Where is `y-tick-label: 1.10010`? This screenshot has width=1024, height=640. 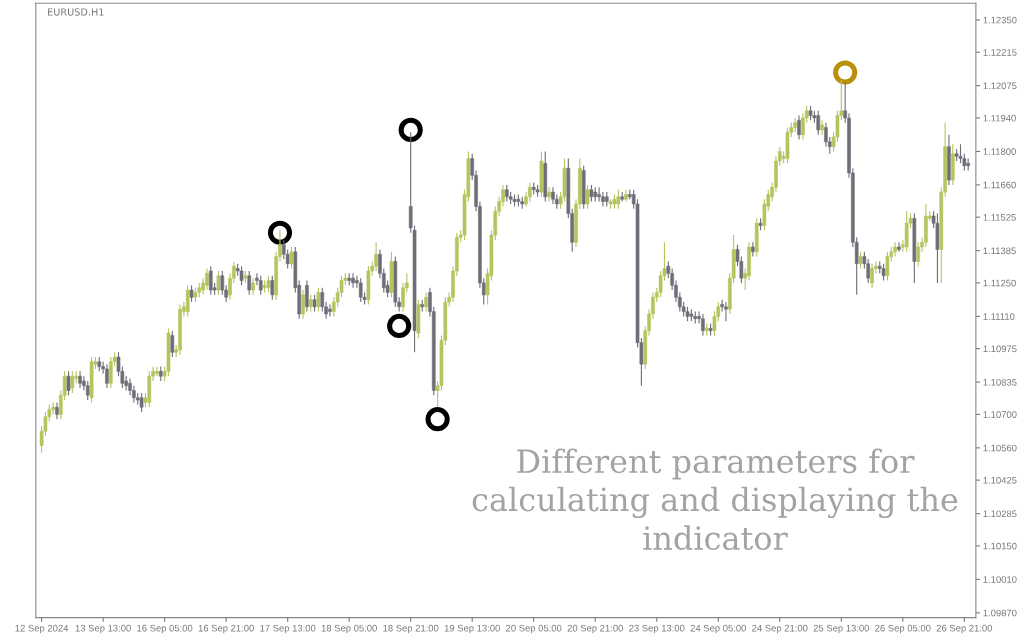
y-tick-label: 1.10010 is located at coordinates (1000, 579).